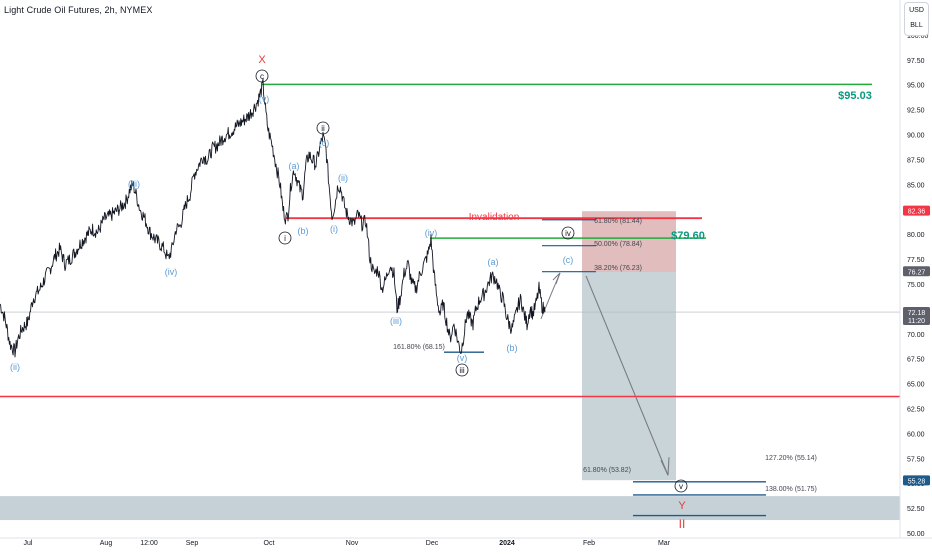  Describe the element at coordinates (466, 544) in the screenshot. I see `time-axis-bg` at that location.